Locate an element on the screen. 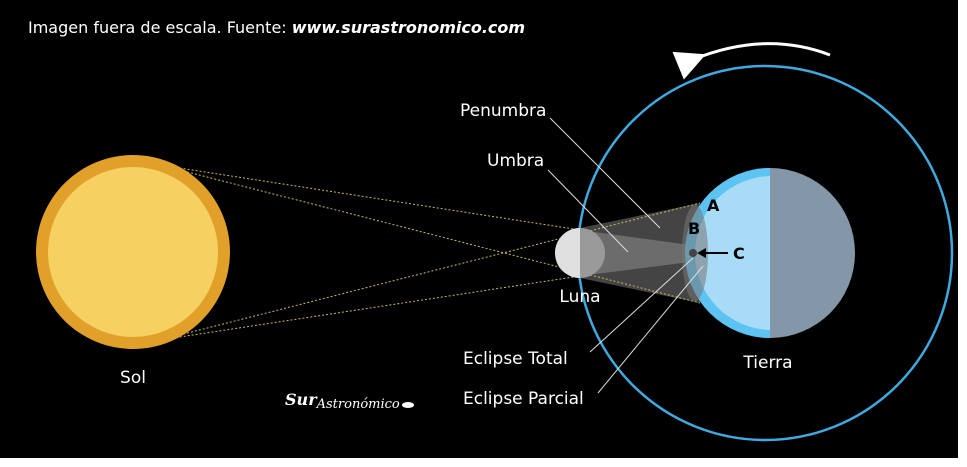 Image resolution: width=967 pixels, height=467 pixels. earth-label: Tierra is located at coordinates (767, 363).